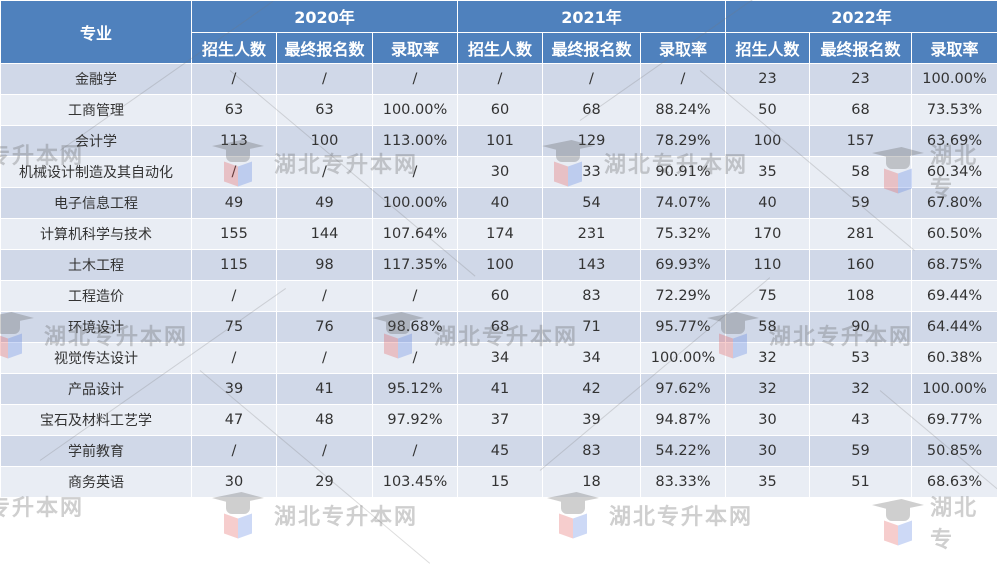 The image size is (997, 564). I want to click on admission-rate-cell-2021: 69.93%, so click(683, 265).